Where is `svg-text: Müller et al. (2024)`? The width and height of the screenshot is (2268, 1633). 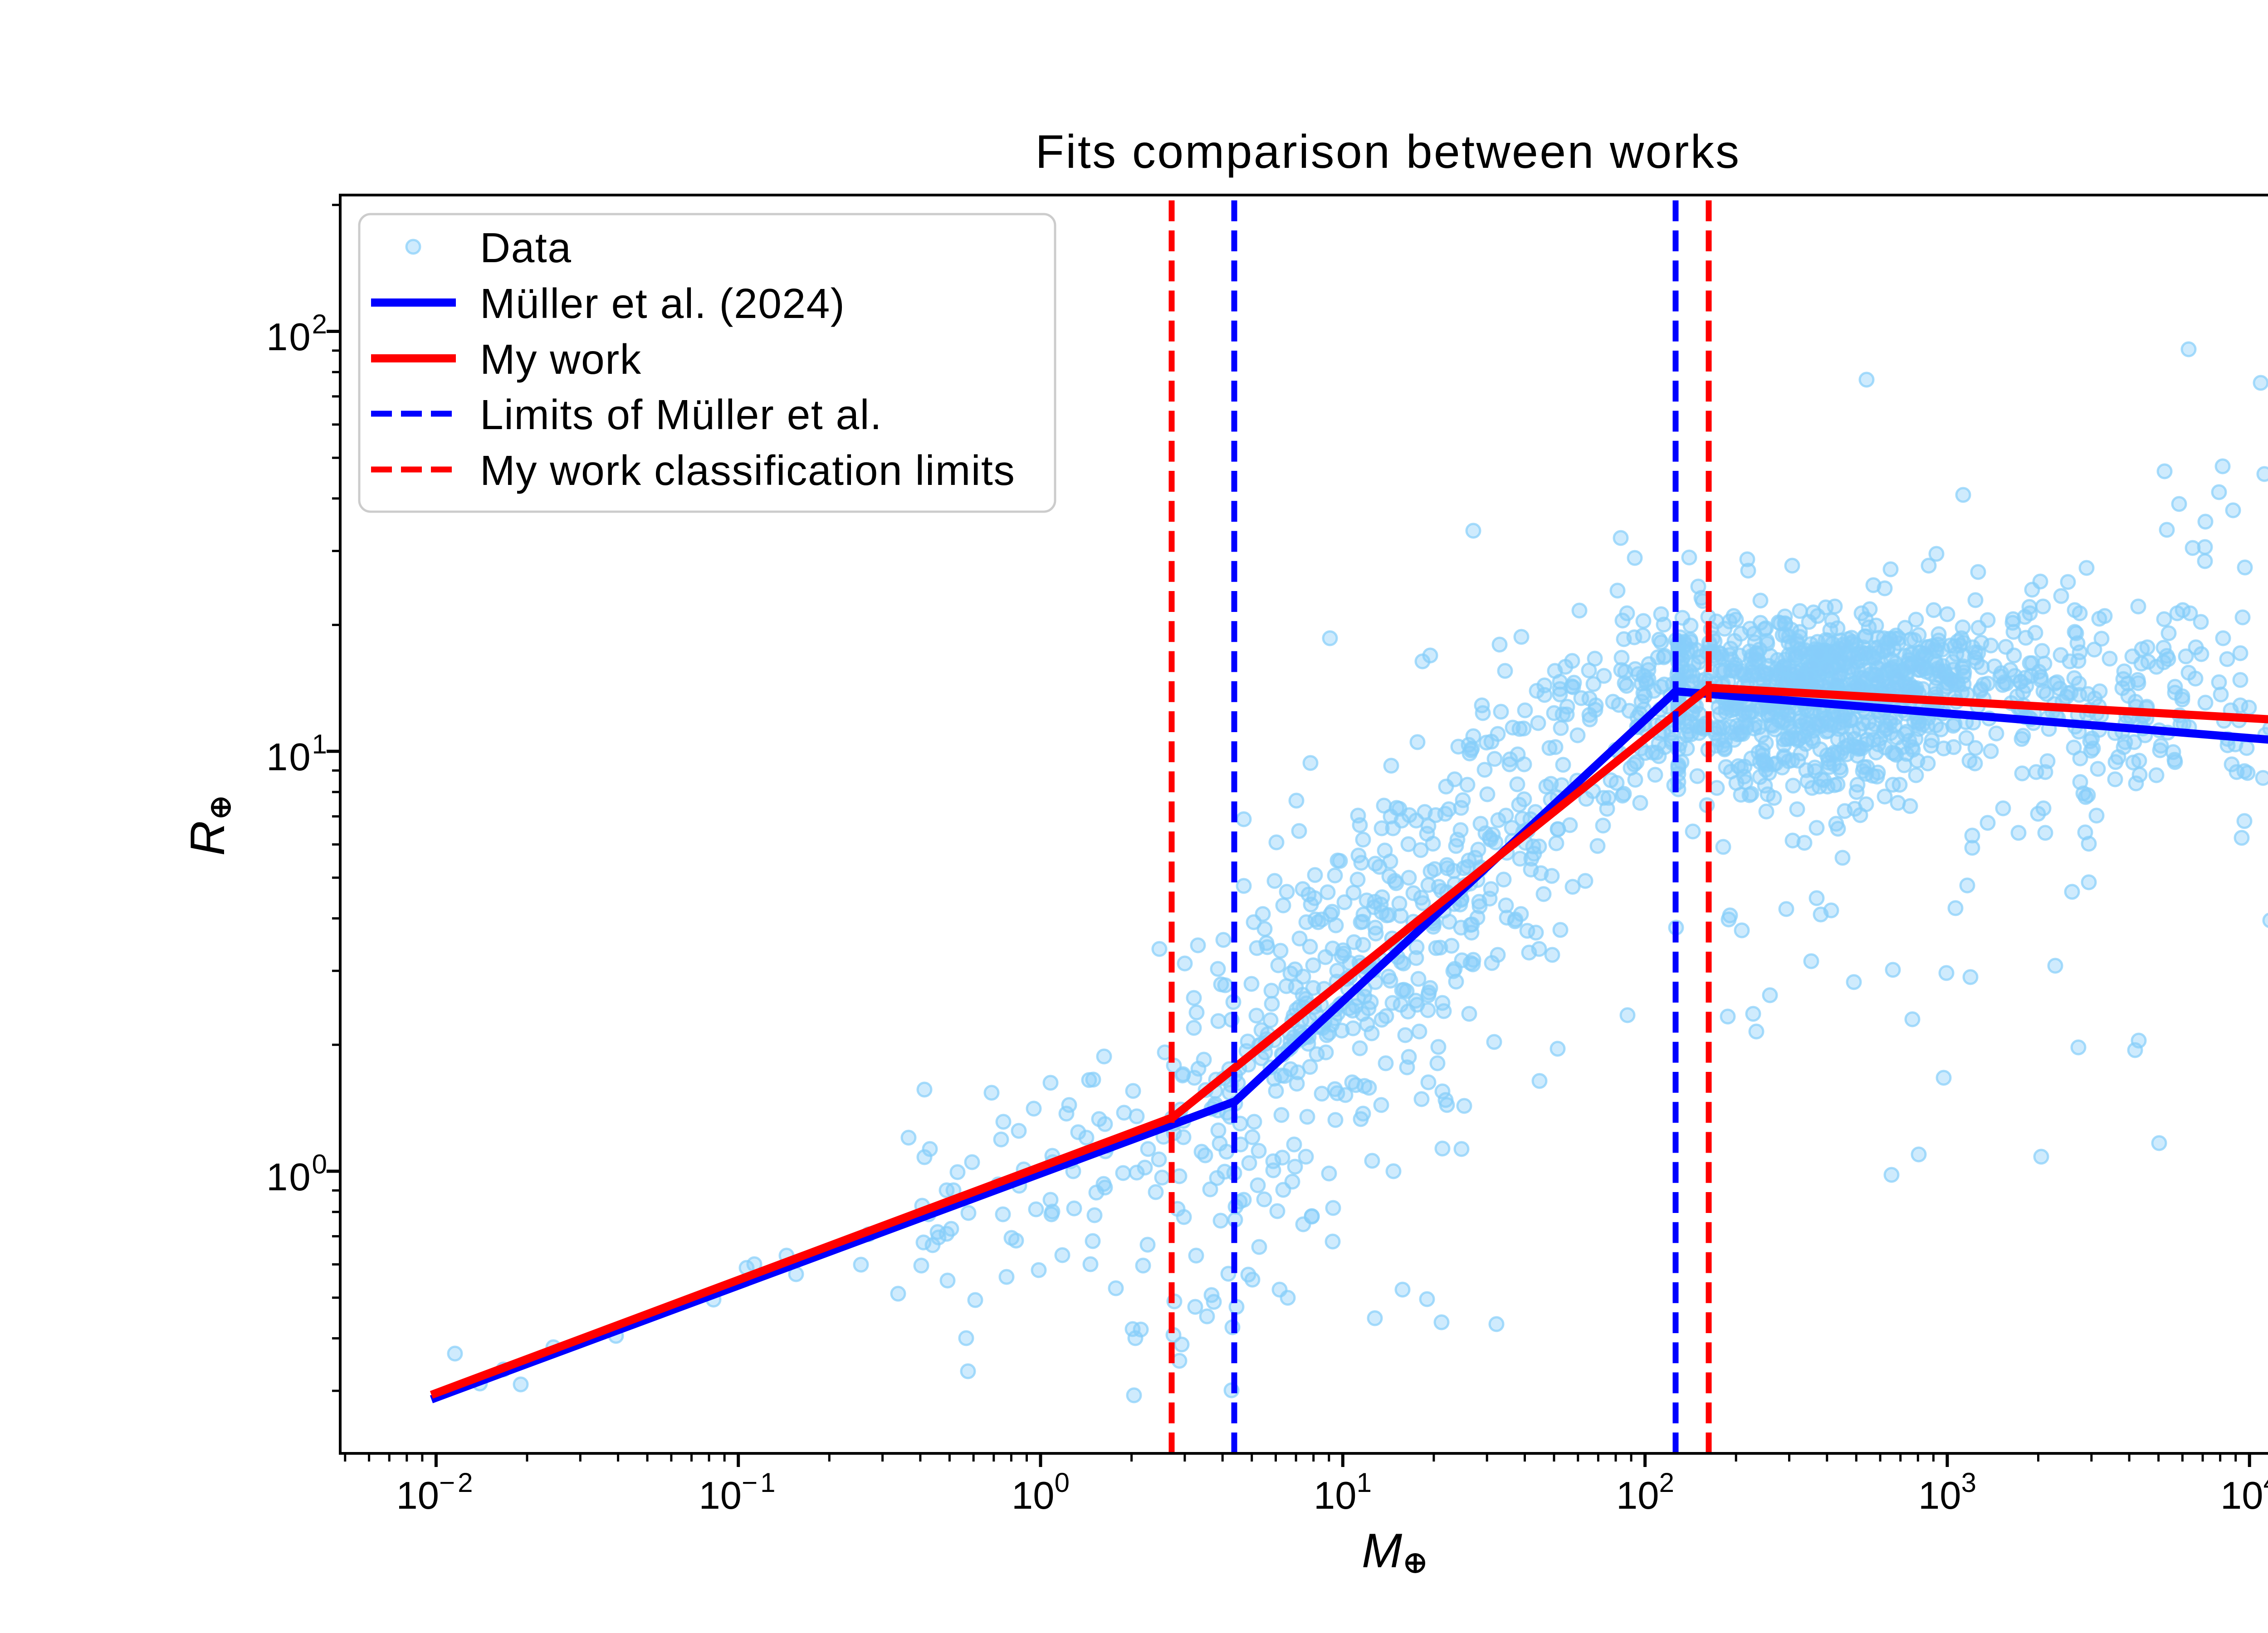
svg-text: Müller et al. (2024) is located at coordinates (662, 303).